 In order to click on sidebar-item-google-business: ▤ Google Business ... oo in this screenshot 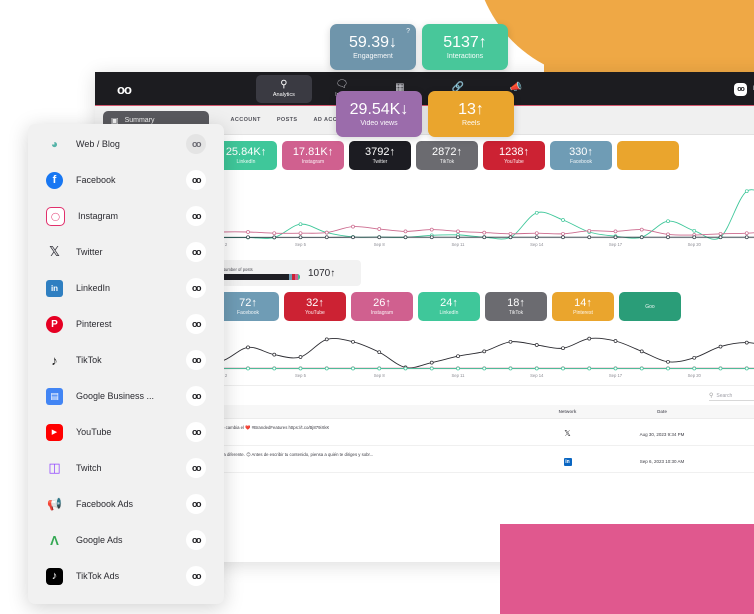, I will do `click(126, 396)`.